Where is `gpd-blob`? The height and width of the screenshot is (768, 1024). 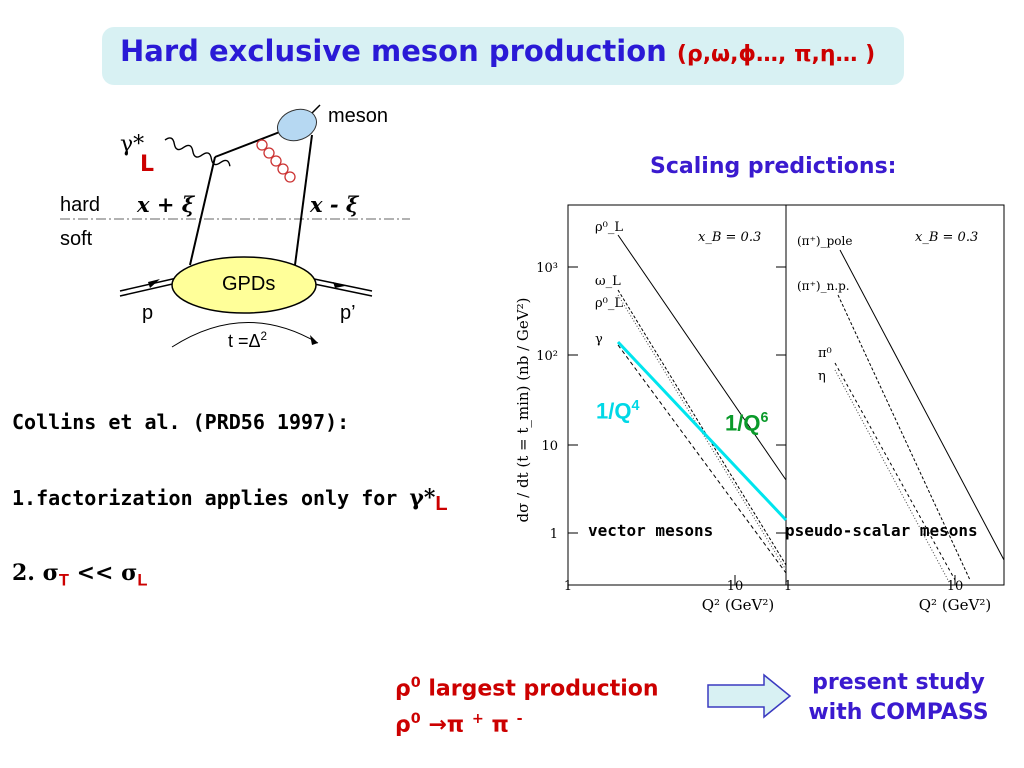 gpd-blob is located at coordinates (244, 285).